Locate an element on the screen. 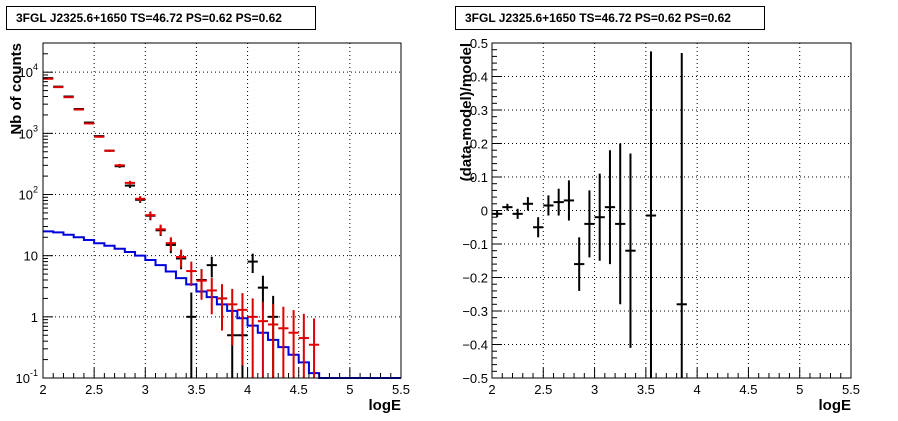 Image resolution: width=898 pixels, height=421 pixels. left-y-tick-label: 10⁴ is located at coordinates (28, 71).